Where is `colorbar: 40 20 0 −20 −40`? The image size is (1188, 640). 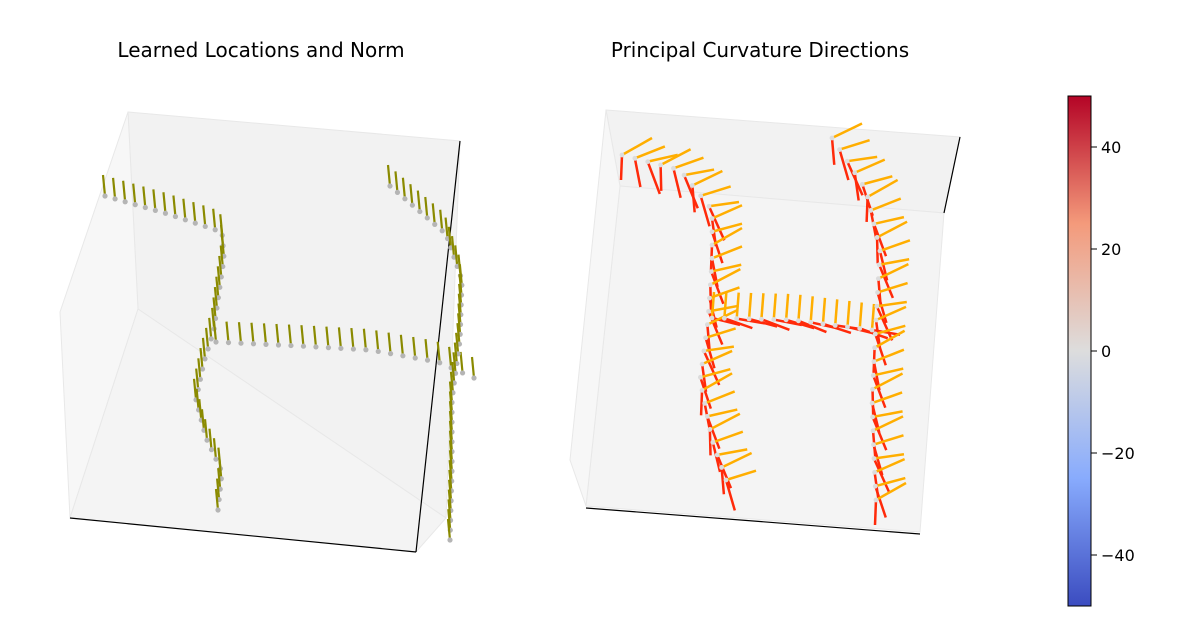
colorbar: 40 20 0 −20 −40 is located at coordinates (1101, 351).